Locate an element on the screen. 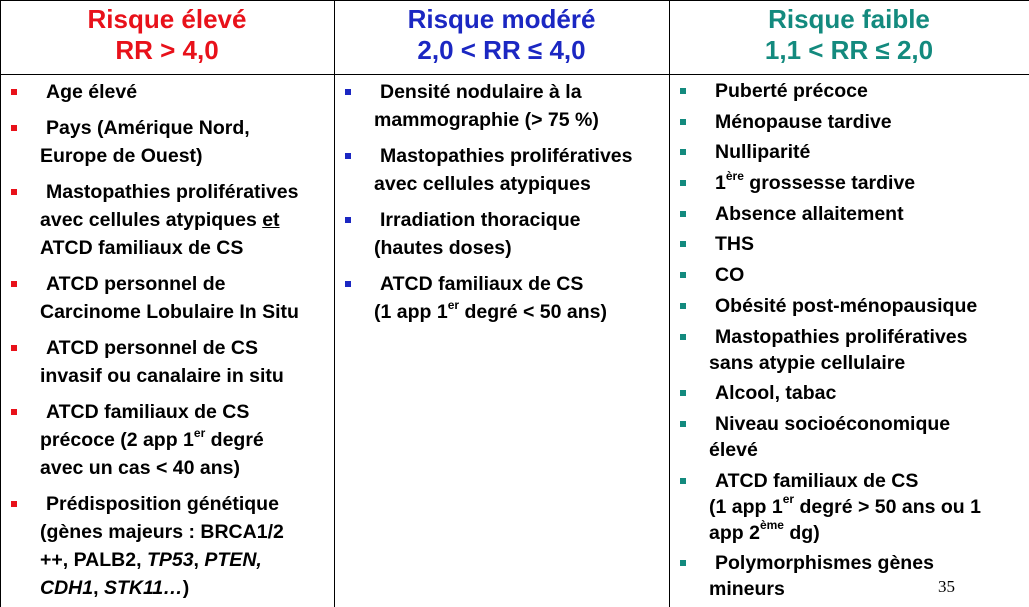 The width and height of the screenshot is (1029, 607). table-border-left is located at coordinates (0, 303).